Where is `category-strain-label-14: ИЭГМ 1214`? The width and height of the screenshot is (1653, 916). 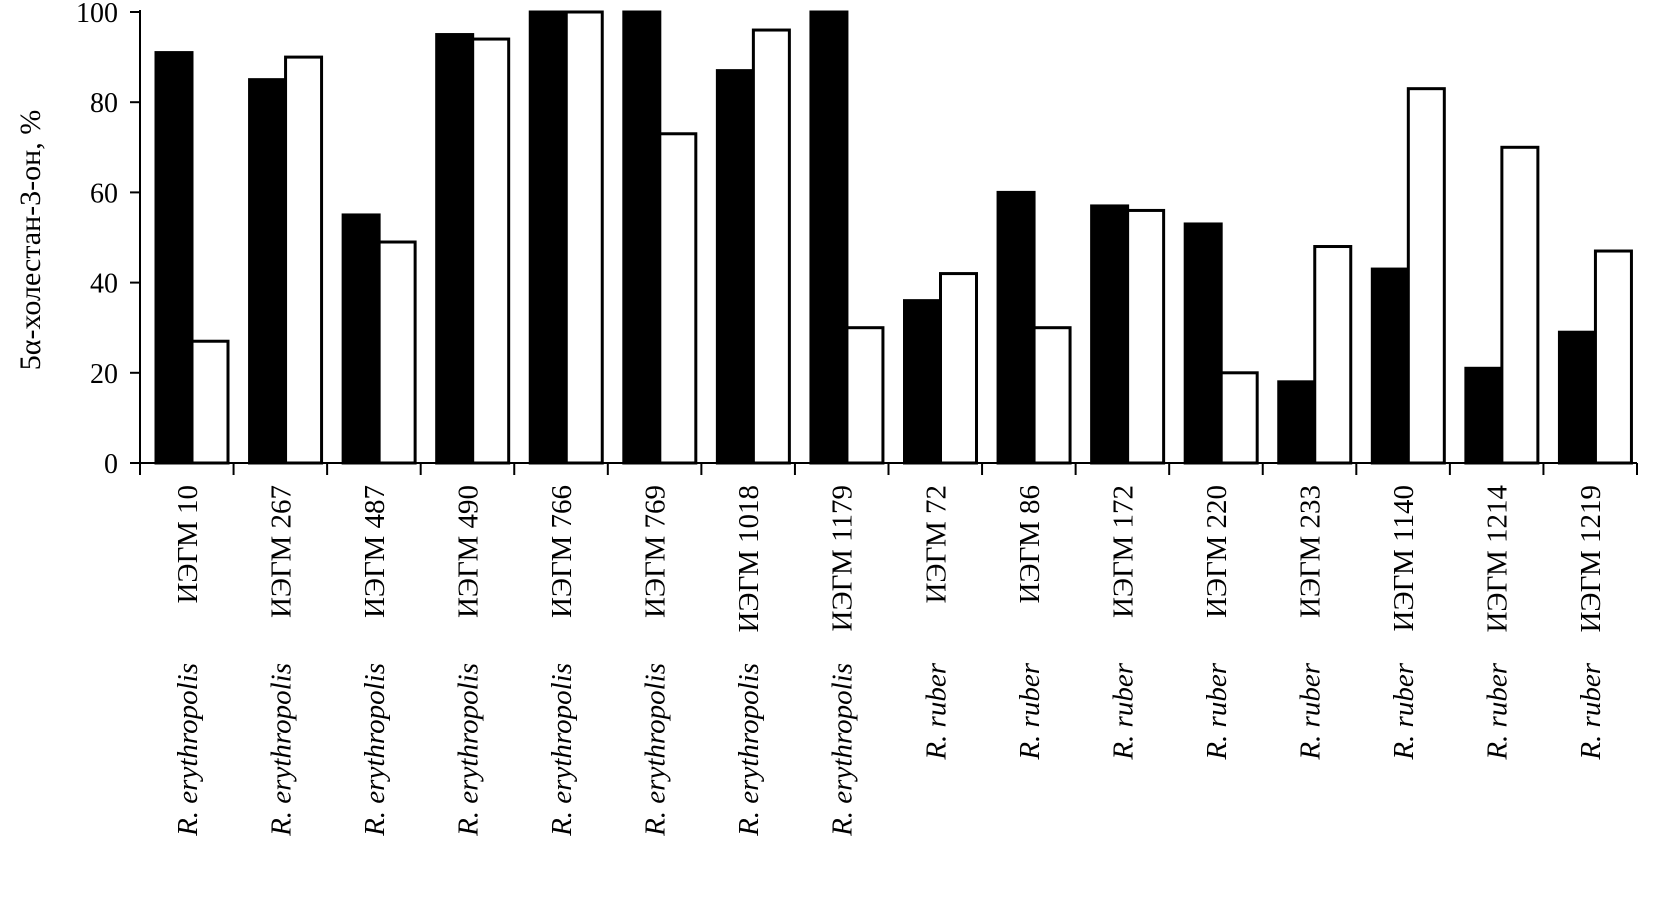
category-strain-label-14: ИЭГМ 1214 is located at coordinates (1498, 559).